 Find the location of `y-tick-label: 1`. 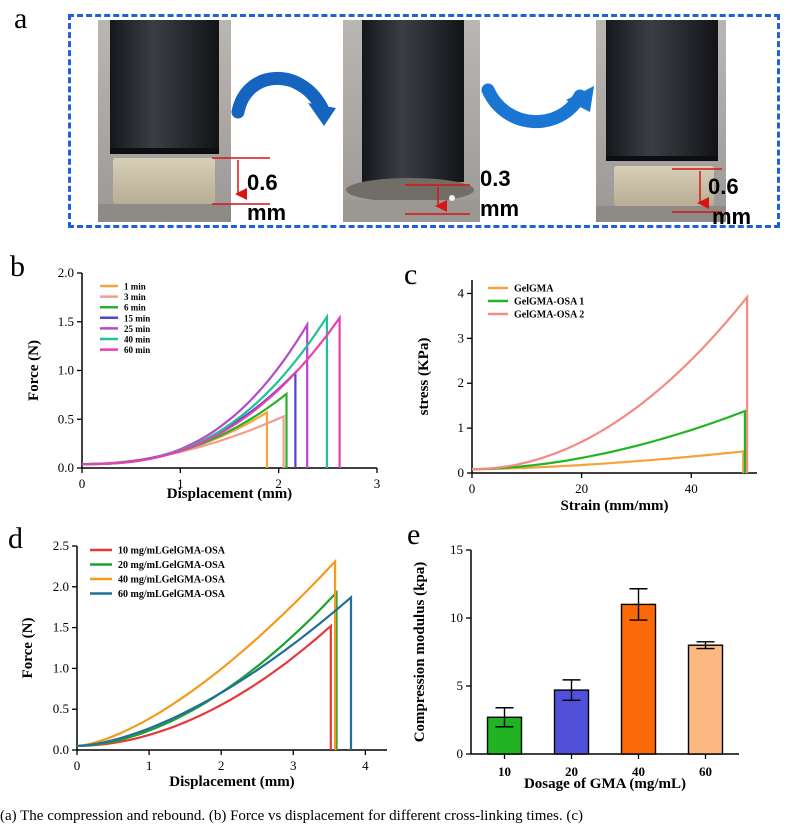

y-tick-label: 1 is located at coordinates (461, 427).